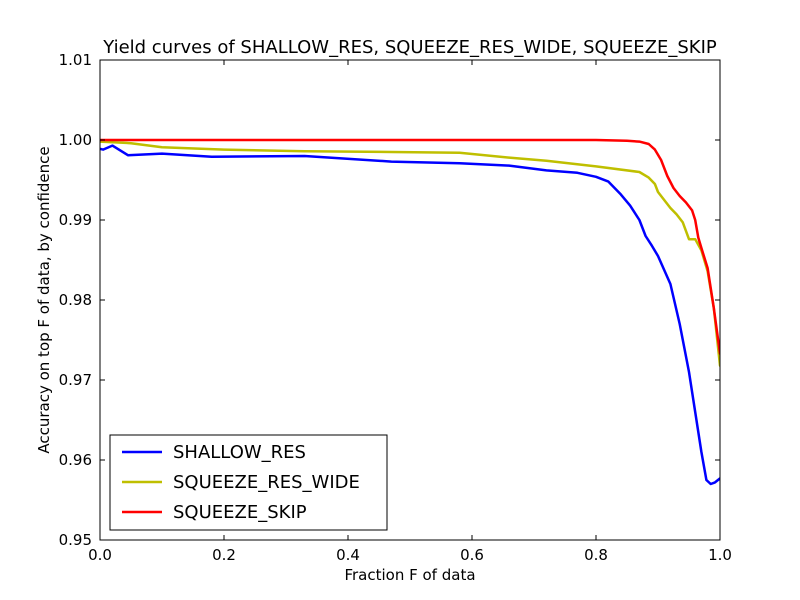 Image resolution: width=800 pixels, height=600 pixels. I want to click on x-tick-label: 0.8, so click(596, 555).